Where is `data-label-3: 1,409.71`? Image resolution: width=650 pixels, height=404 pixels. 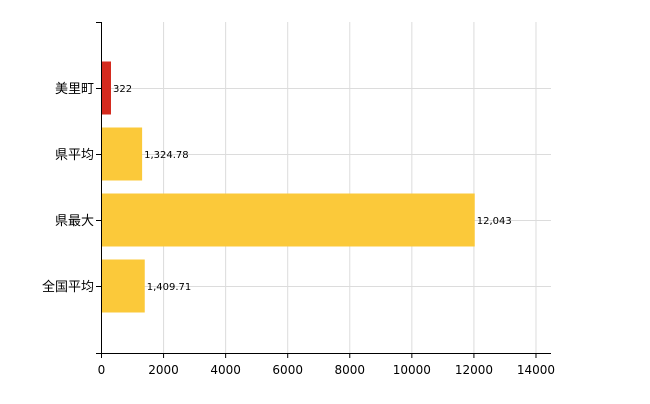
data-label-3: 1,409.71 is located at coordinates (169, 287).